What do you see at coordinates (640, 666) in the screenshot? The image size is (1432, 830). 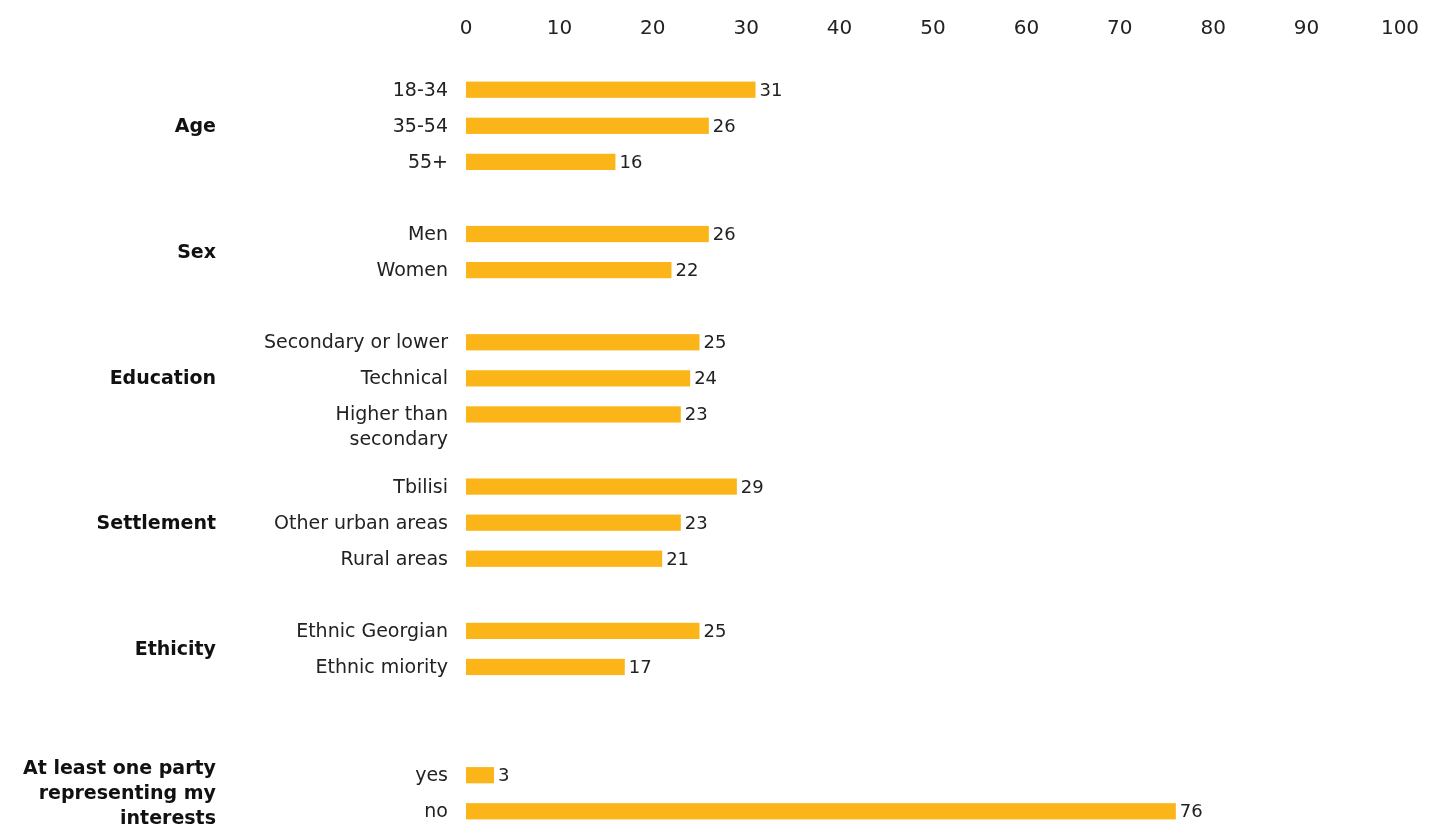 I see `data-label: 17` at bounding box center [640, 666].